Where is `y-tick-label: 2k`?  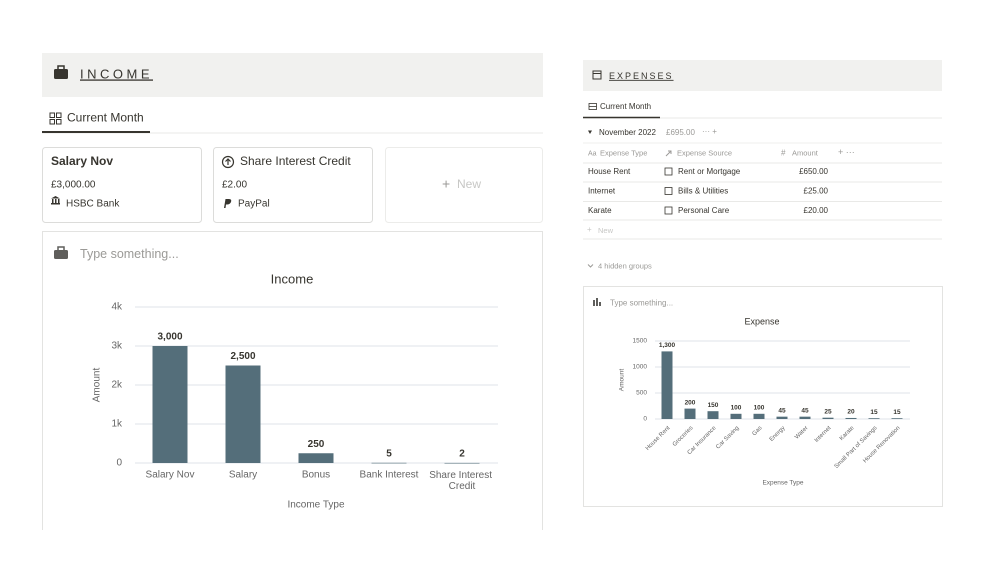 y-tick-label: 2k is located at coordinates (117, 385).